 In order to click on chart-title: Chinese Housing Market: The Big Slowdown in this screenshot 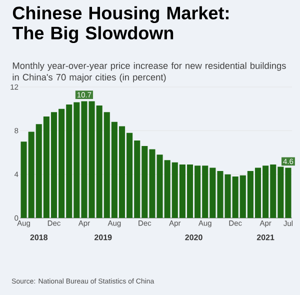, I will do `click(120, 25)`.